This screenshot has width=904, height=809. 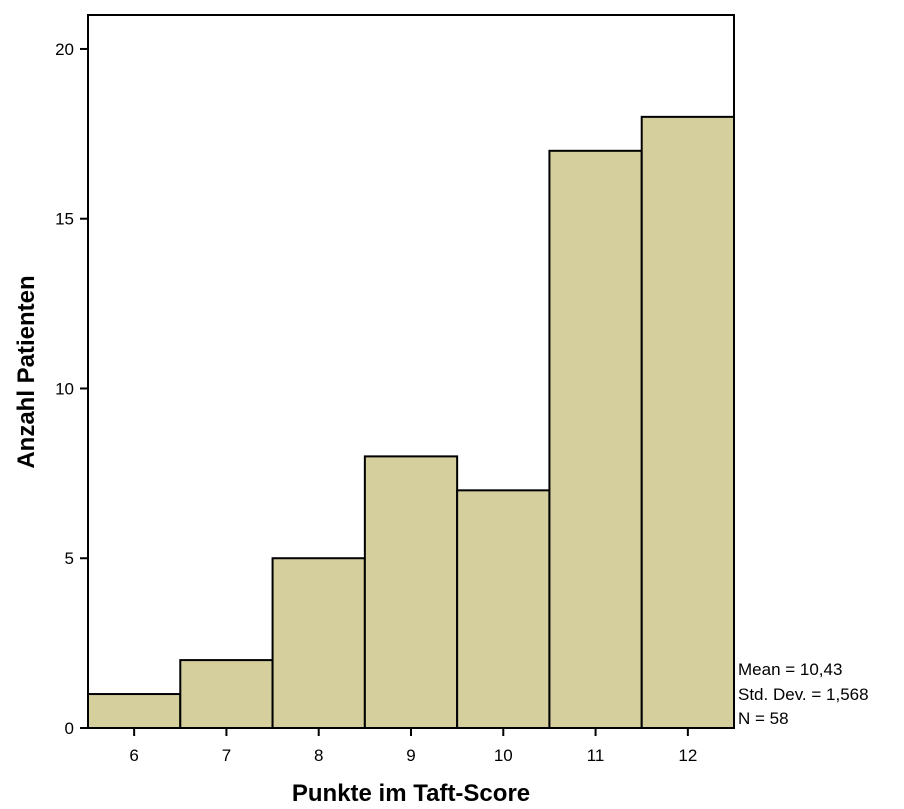 I want to click on x-axis-title: Punkte im Taft-Score, so click(x=411, y=793).